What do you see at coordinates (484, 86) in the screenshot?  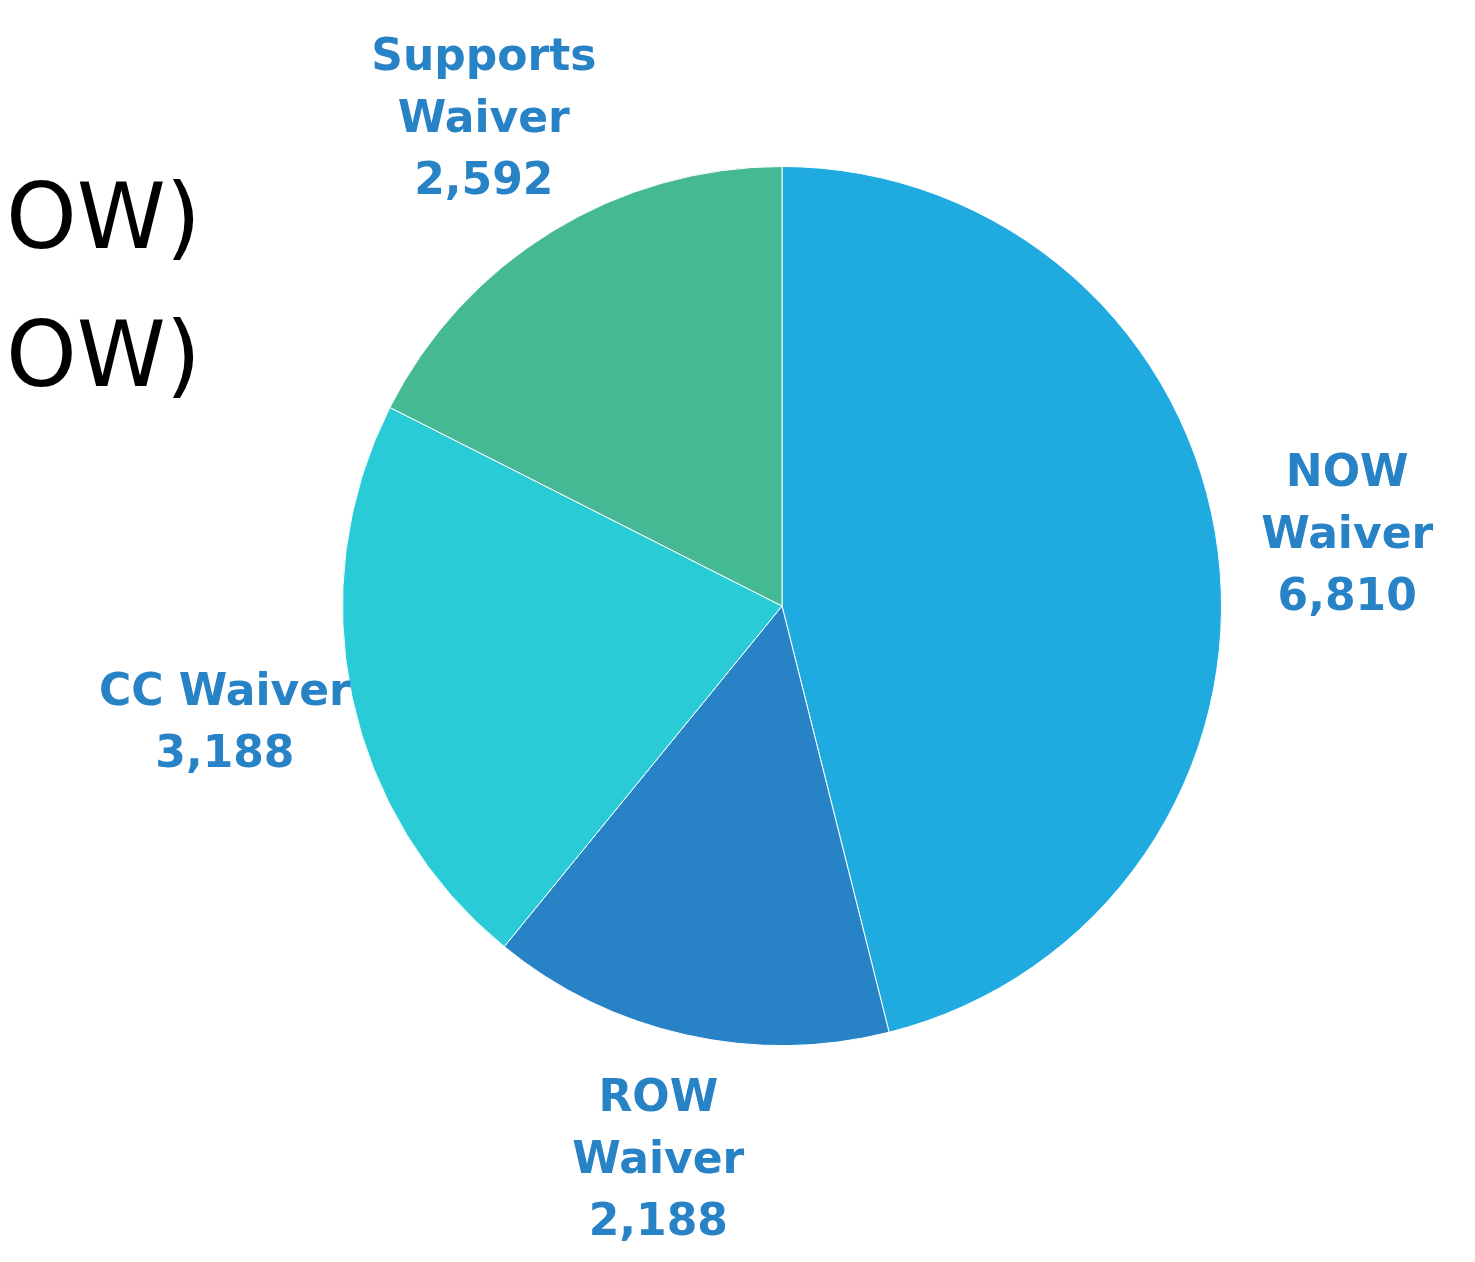 I see `slice-label: Supports Waiver` at bounding box center [484, 86].